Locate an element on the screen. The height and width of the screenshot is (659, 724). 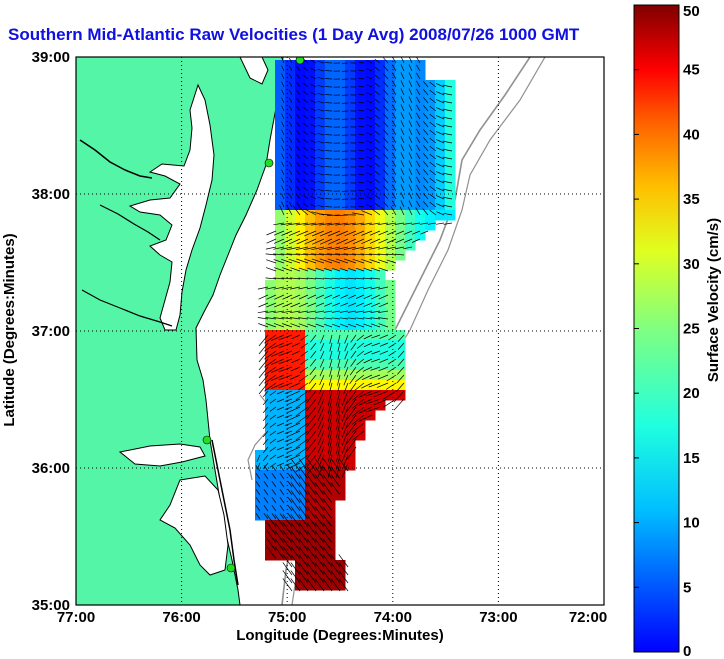
james-river is located at coordinates (127, 308).